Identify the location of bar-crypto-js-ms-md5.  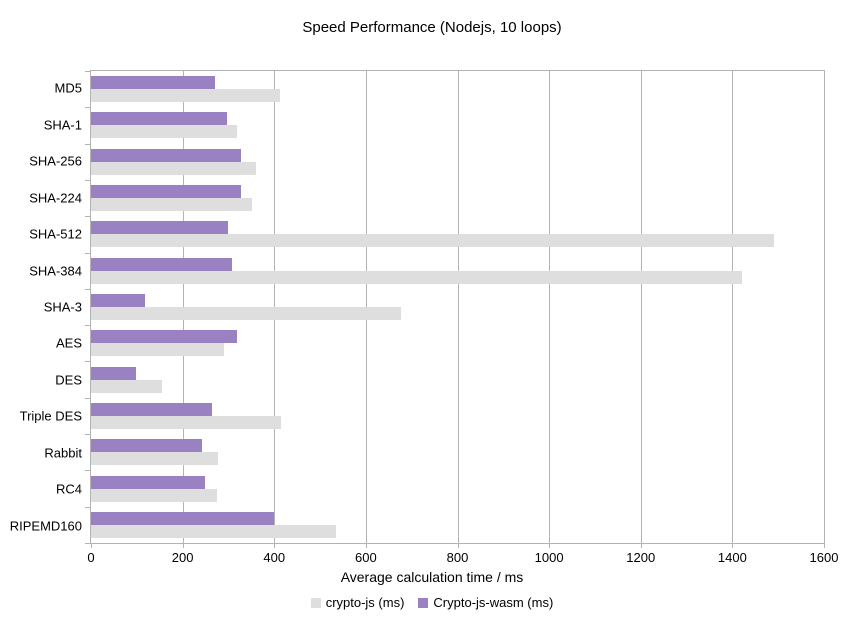
(186, 96).